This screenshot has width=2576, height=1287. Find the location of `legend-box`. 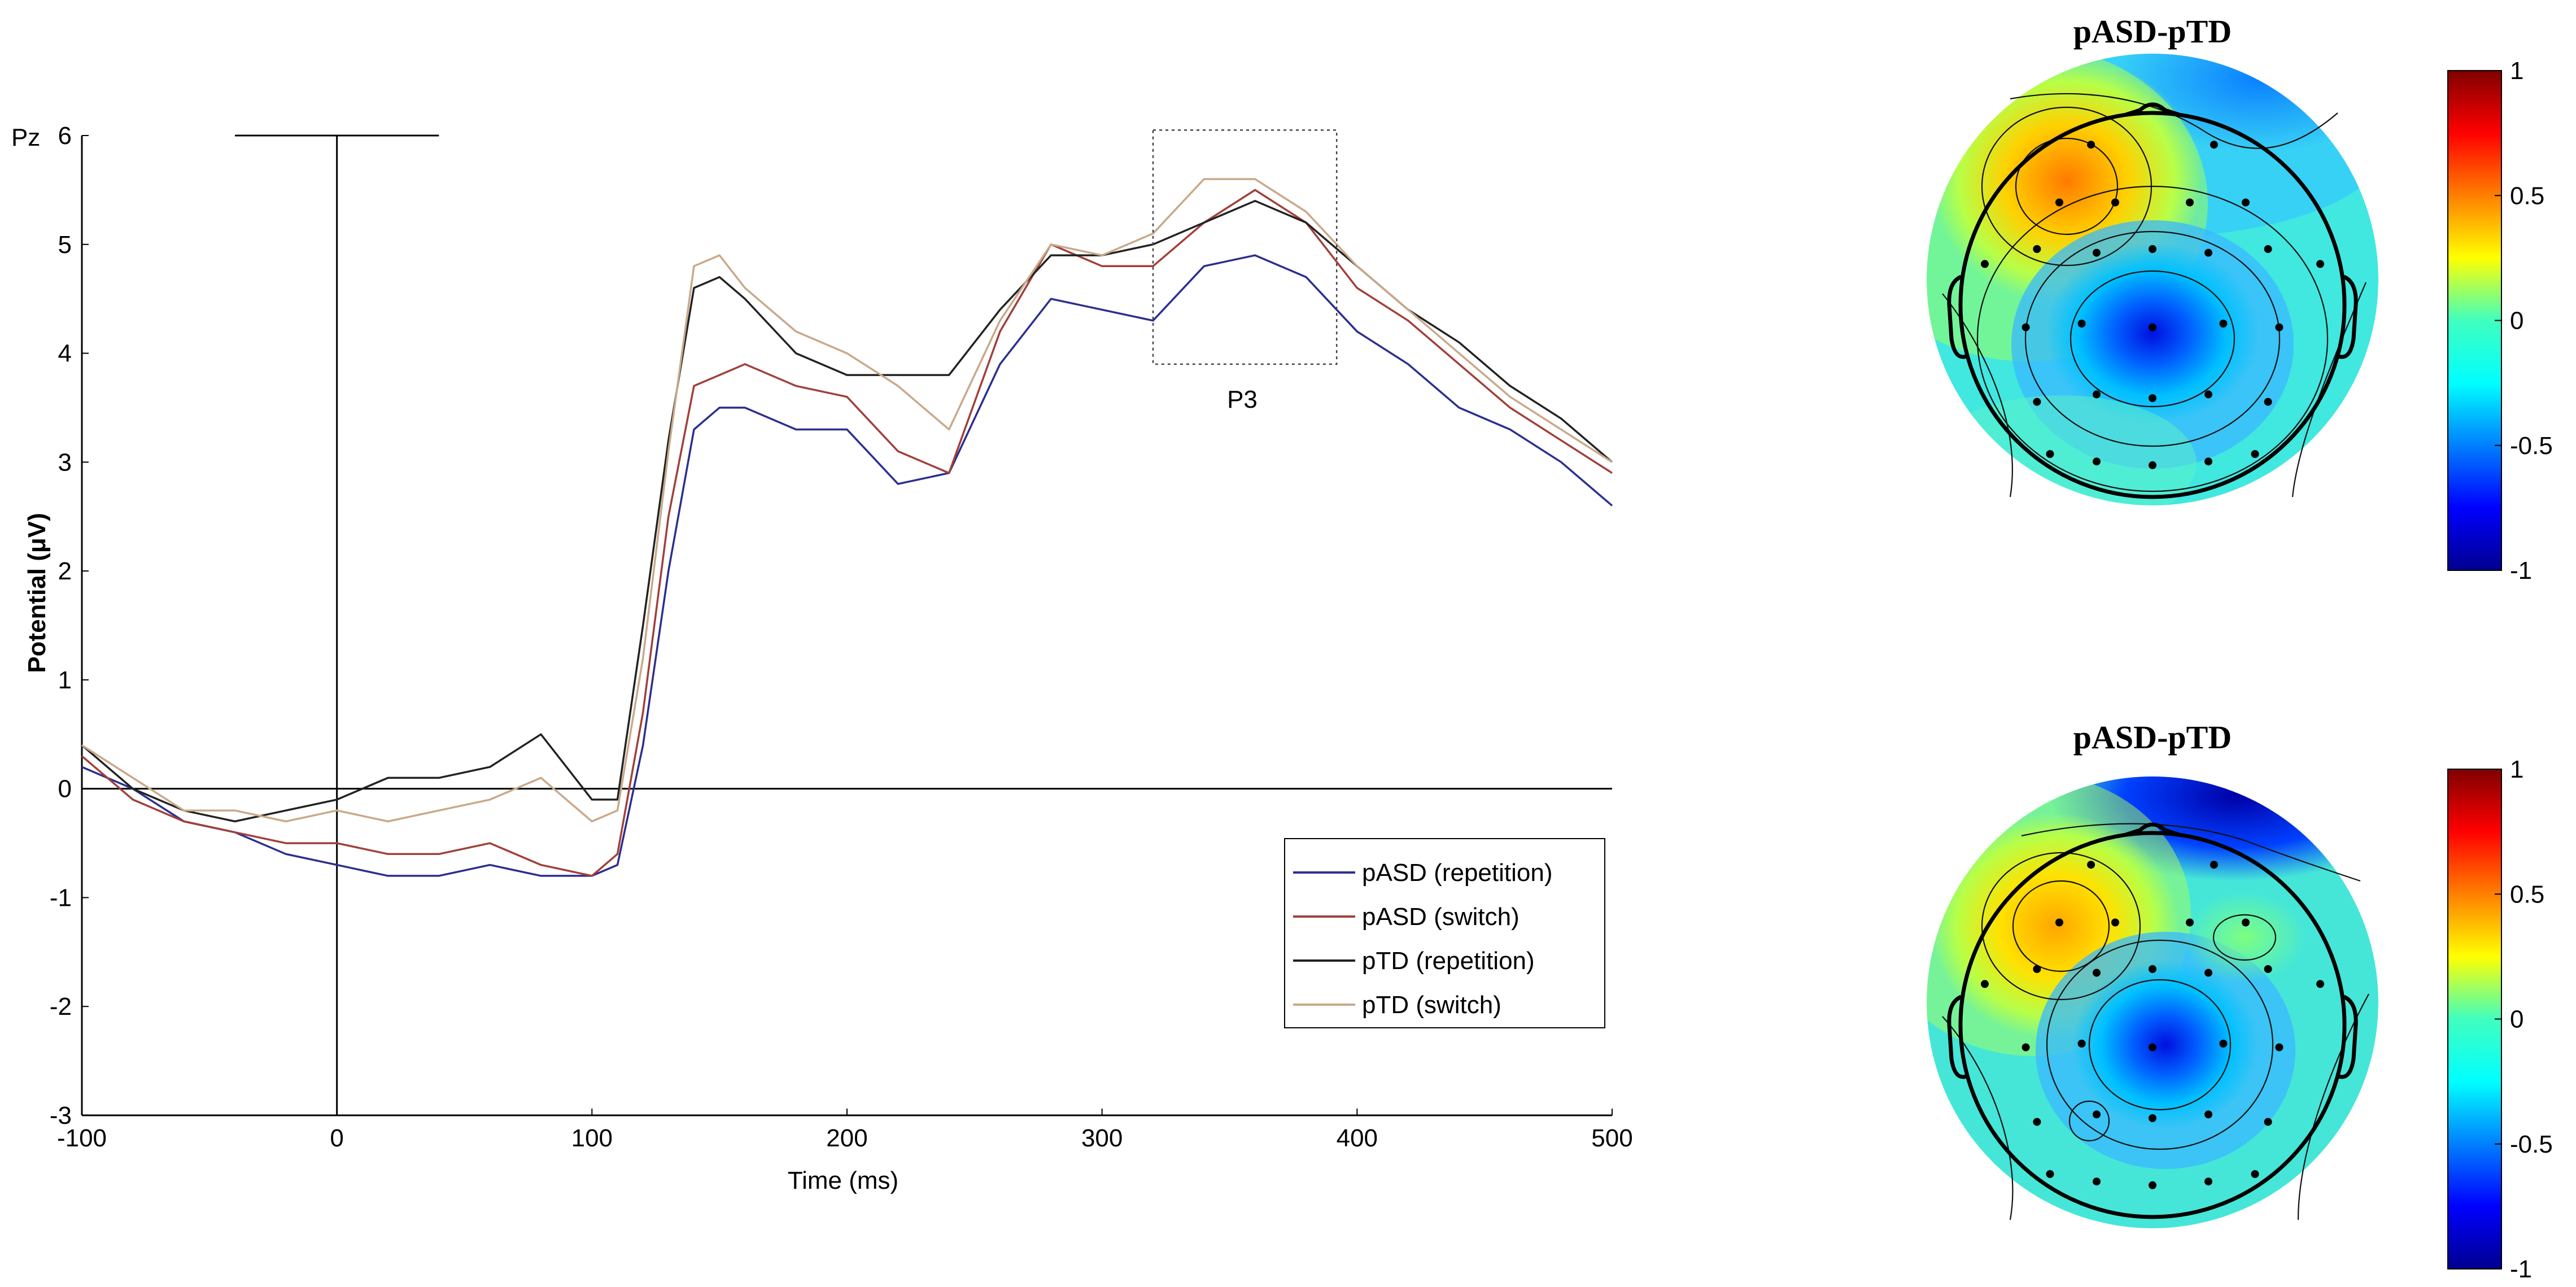

legend-box is located at coordinates (1444, 933).